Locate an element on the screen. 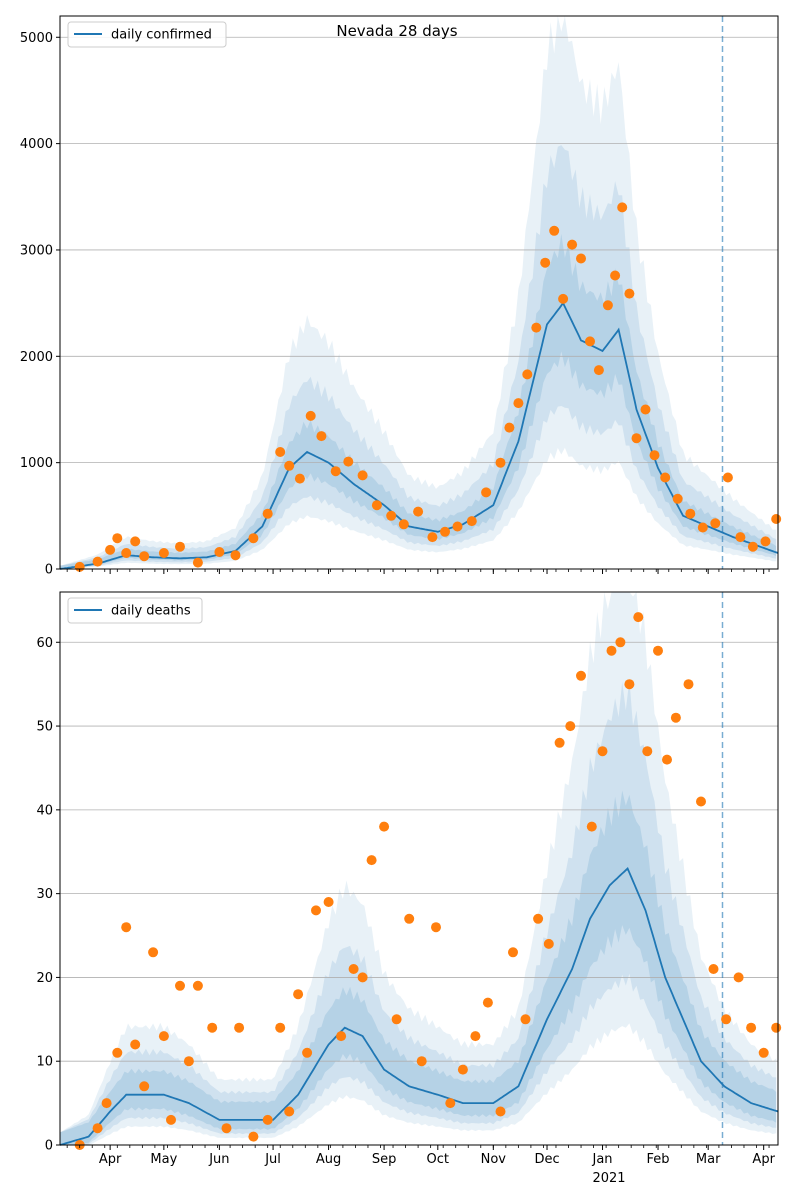 The height and width of the screenshot is (1204, 800). chart-title: Nevada 28 days is located at coordinates (396, 31).